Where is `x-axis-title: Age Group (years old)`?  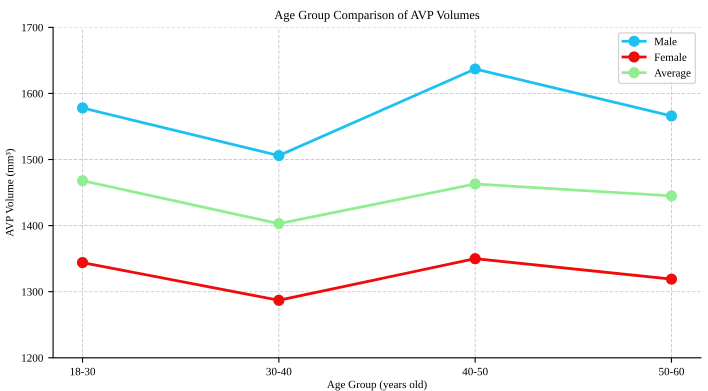
x-axis-title: Age Group (years old) is located at coordinates (376, 385).